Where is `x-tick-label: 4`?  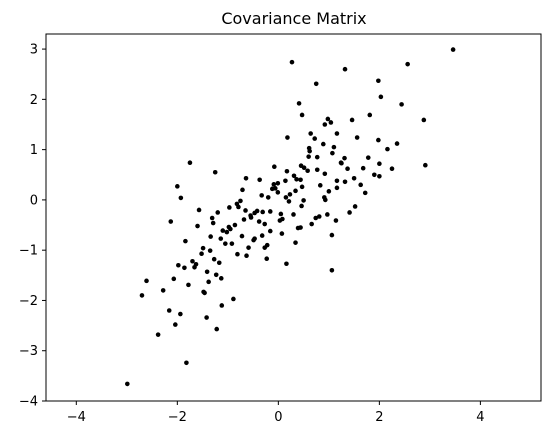 x-tick-label: 4 is located at coordinates (480, 417).